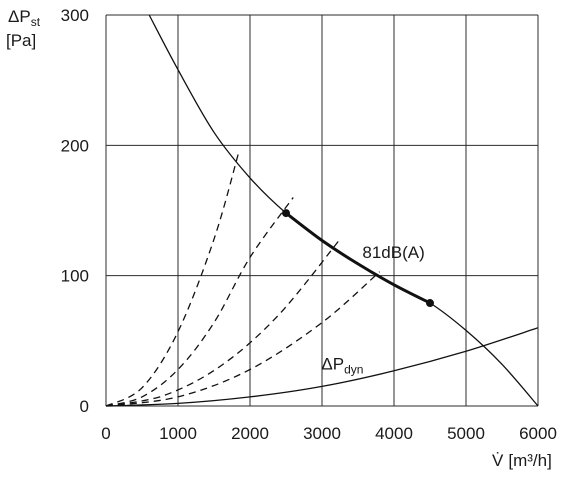 This screenshot has height=477, width=570. I want to click on y-tick-label-0: 0, so click(84, 406).